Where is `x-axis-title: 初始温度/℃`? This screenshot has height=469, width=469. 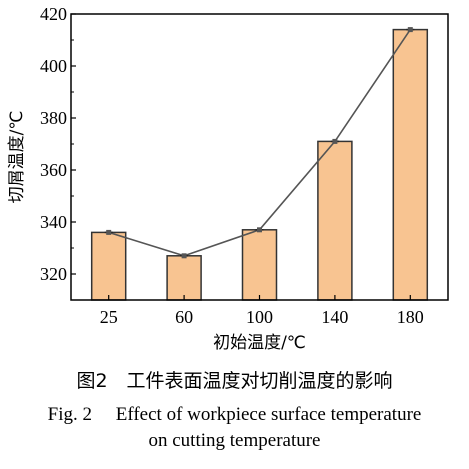
x-axis-title: 初始温度/℃ is located at coordinates (259, 343).